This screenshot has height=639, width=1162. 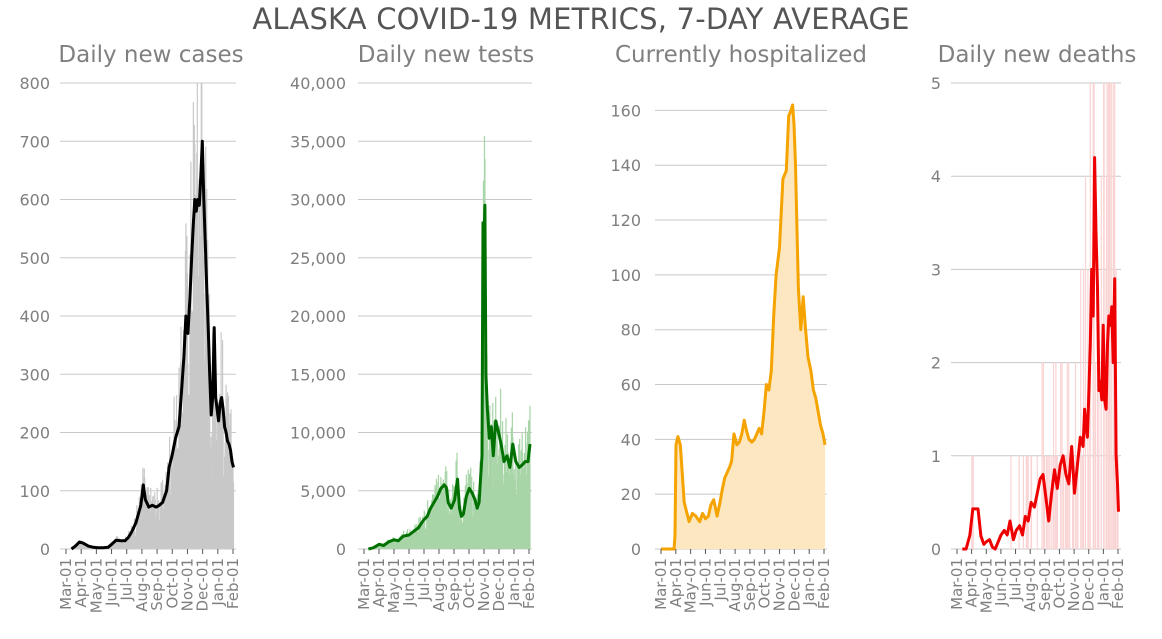 I want to click on y-tick-label: 20, so click(x=631, y=494).